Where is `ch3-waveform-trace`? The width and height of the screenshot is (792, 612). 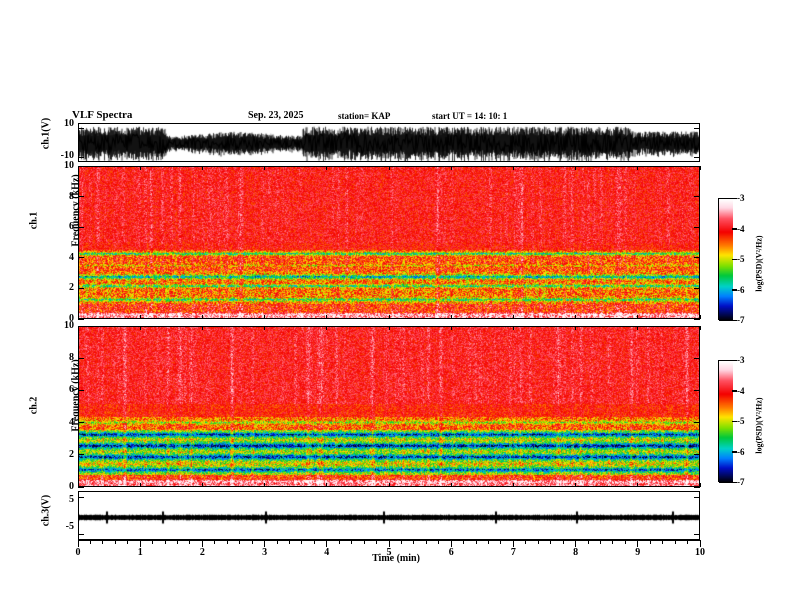 ch3-waveform-trace is located at coordinates (389, 515).